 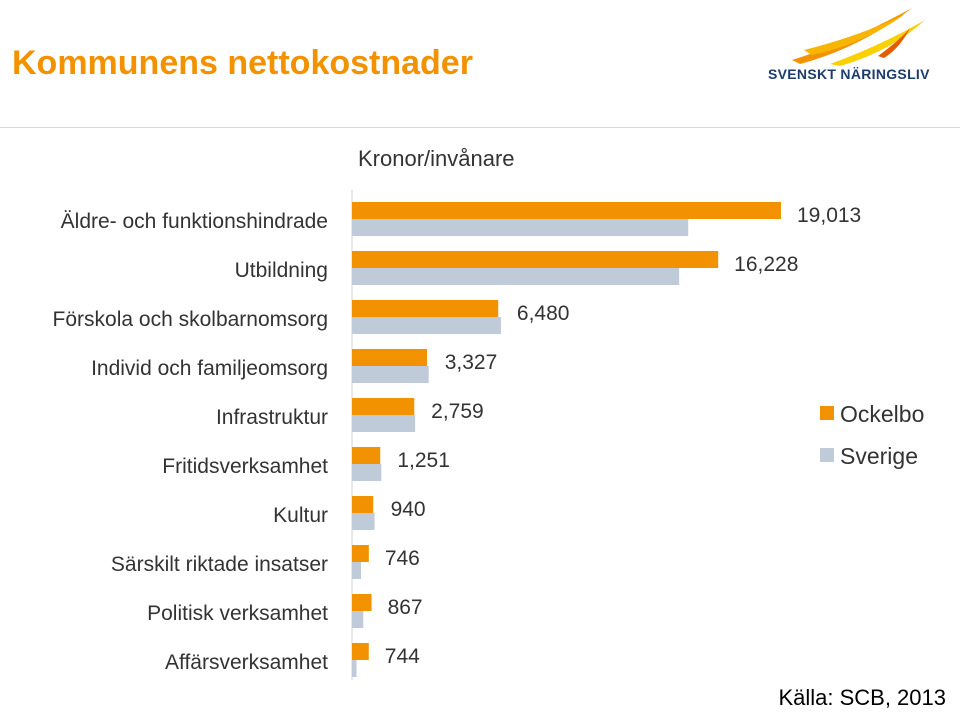 I want to click on data-label: 2,759, so click(x=457, y=411).